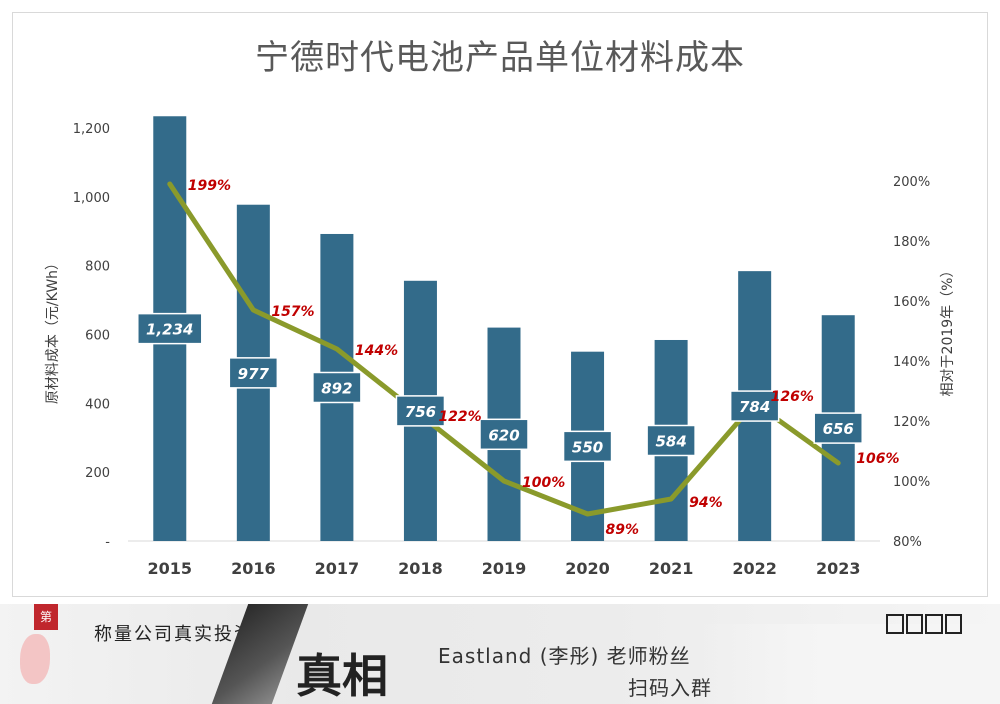 Image resolution: width=1000 pixels, height=704 pixels. Describe the element at coordinates (91, 198) in the screenshot. I see `y-tick-label: 1,000` at that location.